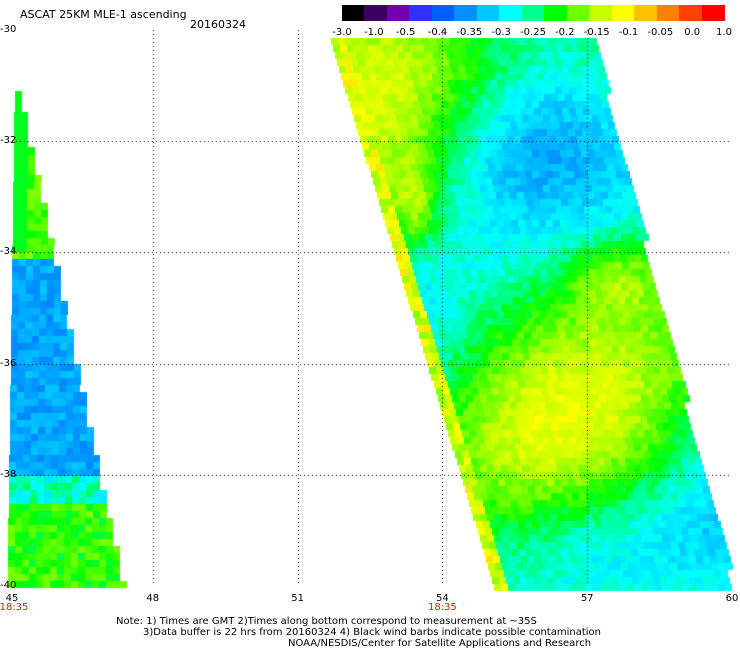 The height and width of the screenshot is (650, 740). Describe the element at coordinates (596, 32) in the screenshot. I see `colorbar-label: -0.15` at that location.